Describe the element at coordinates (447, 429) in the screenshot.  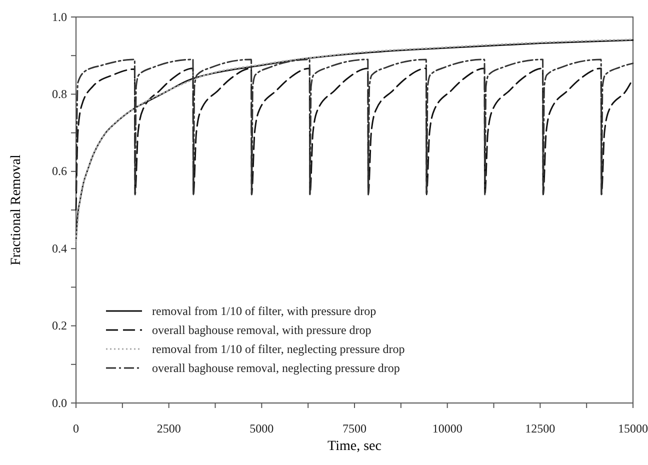
I see `x-tick-label: 10000` at that location.